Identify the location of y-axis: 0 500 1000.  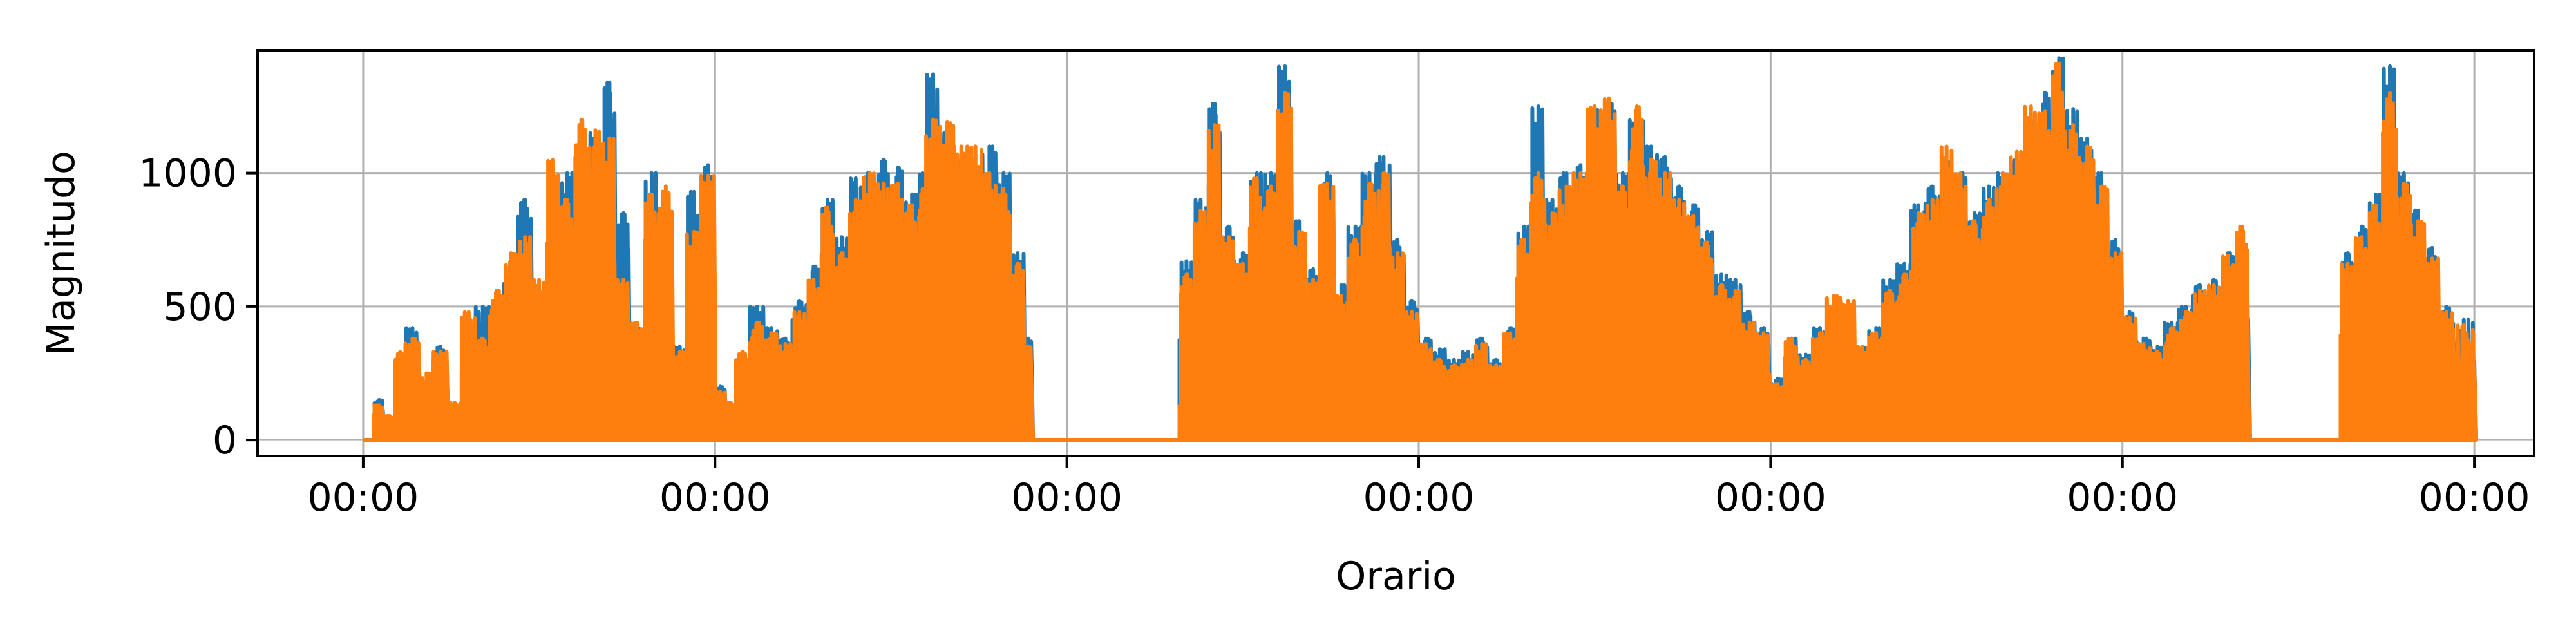
(198, 307).